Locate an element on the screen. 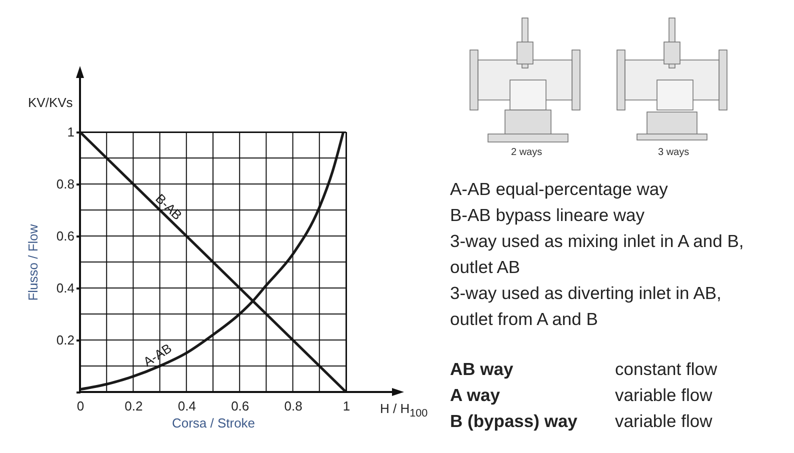 The height and width of the screenshot is (453, 794). text: 3-way used as diverting inlet in AB, outlet from A and B is located at coordinates (586, 306).